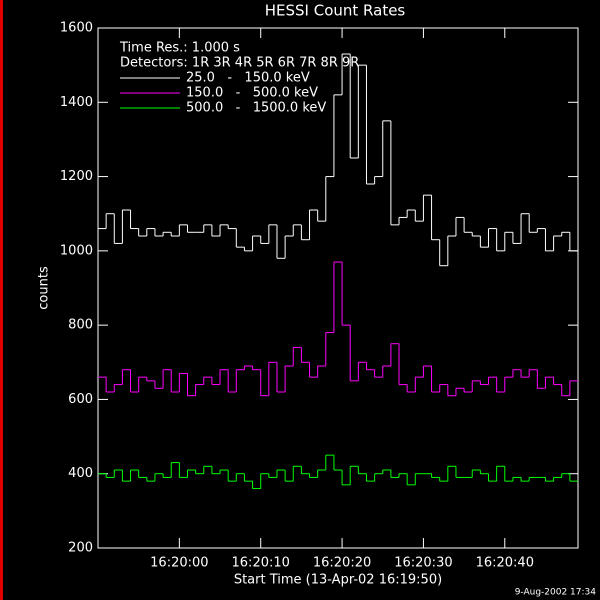  What do you see at coordinates (261, 563) in the screenshot?
I see `x-tick-label: 16:20:10` at bounding box center [261, 563].